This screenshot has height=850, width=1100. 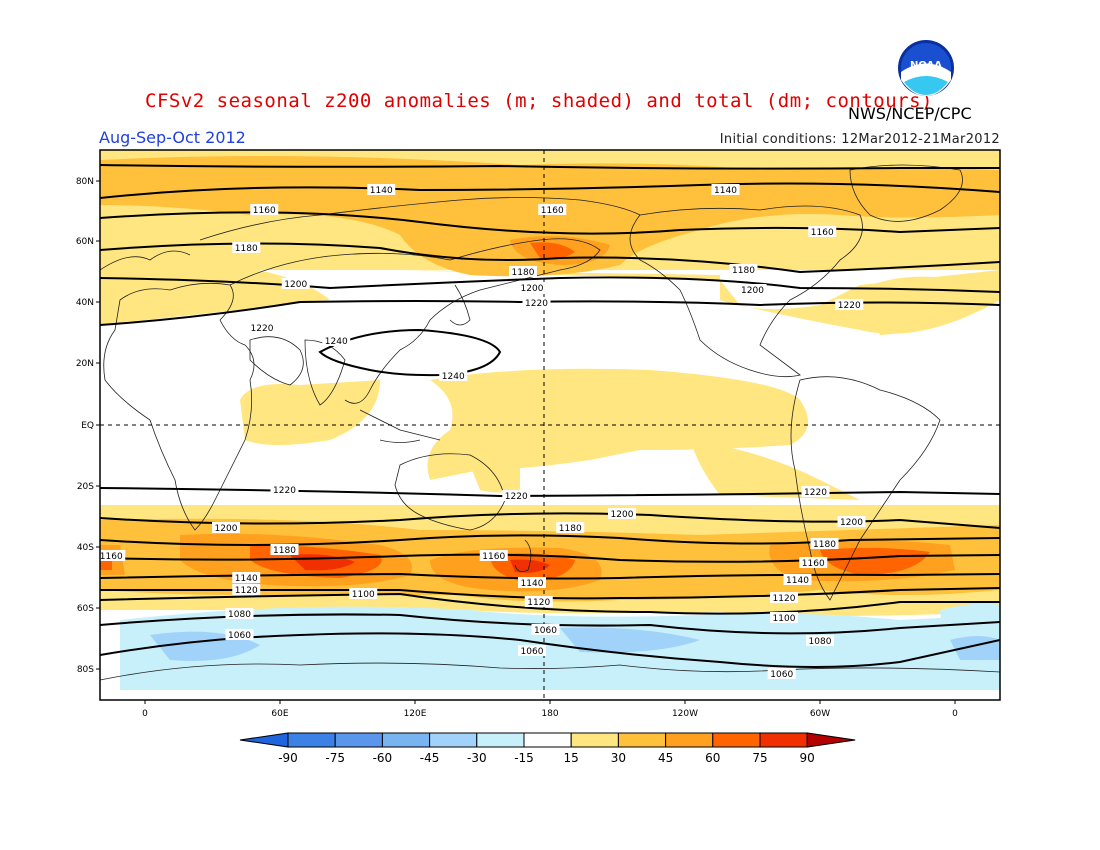 I want to click on colorbar-arrow-left, so click(x=264, y=740).